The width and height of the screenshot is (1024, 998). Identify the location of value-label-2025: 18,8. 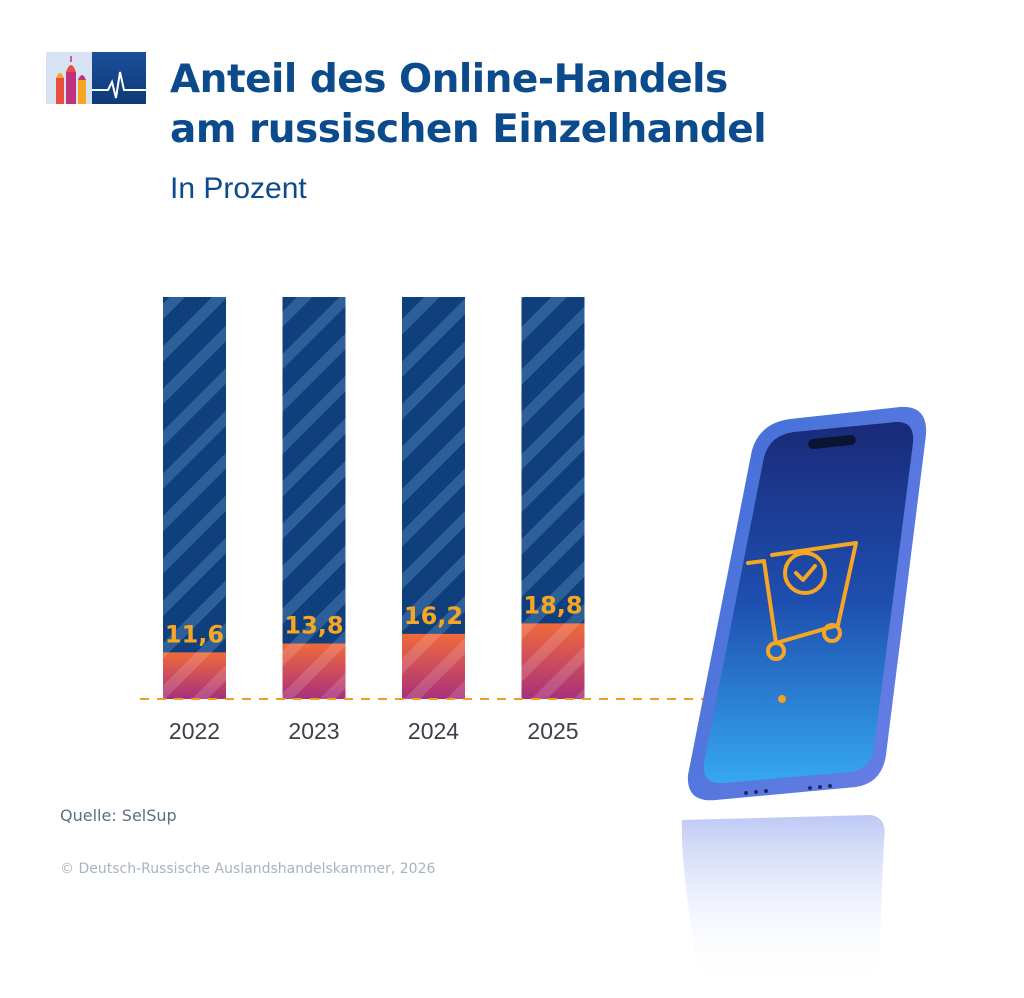
(552, 605).